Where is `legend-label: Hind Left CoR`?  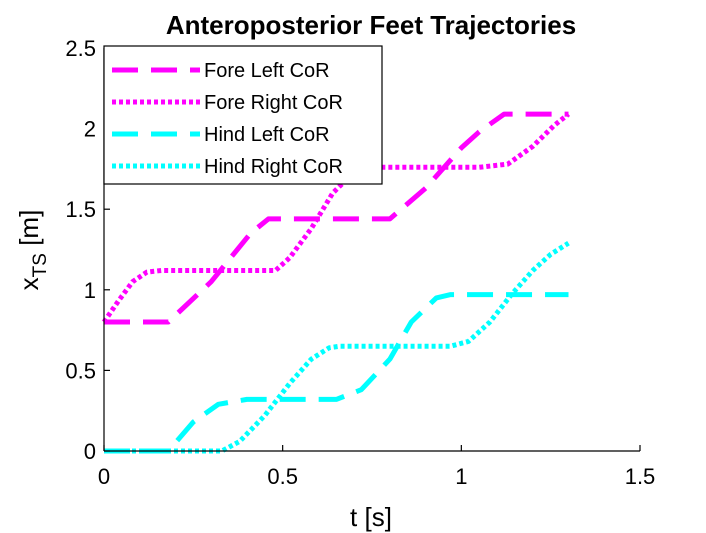
legend-label: Hind Left CoR is located at coordinates (267, 135).